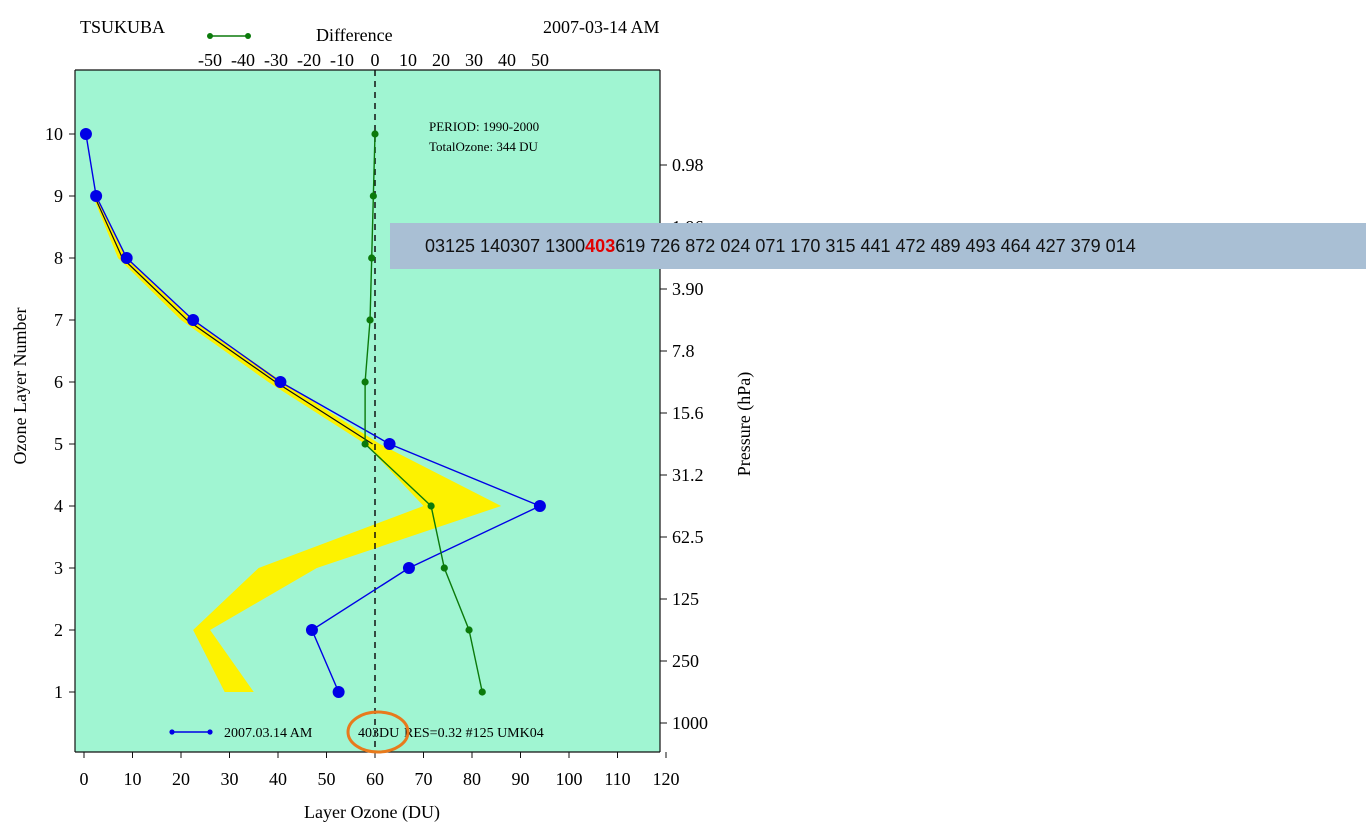 This screenshot has width=1366, height=826. I want to click on difference-legend-marker-left, so click(210, 36).